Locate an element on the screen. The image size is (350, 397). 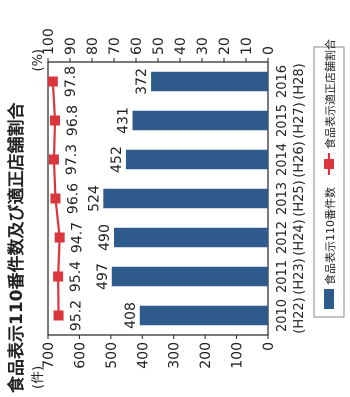
bar-value-label: 372 is located at coordinates (142, 81).